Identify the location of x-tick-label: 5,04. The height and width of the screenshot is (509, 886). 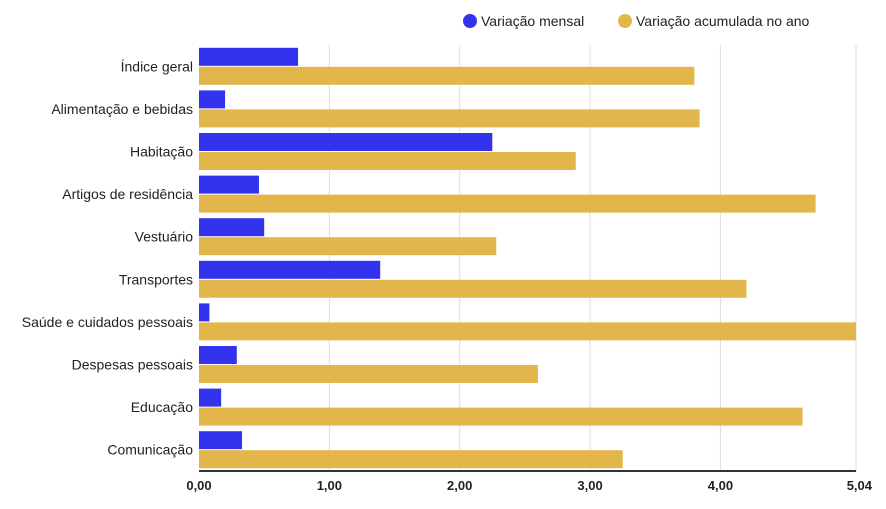
(860, 485).